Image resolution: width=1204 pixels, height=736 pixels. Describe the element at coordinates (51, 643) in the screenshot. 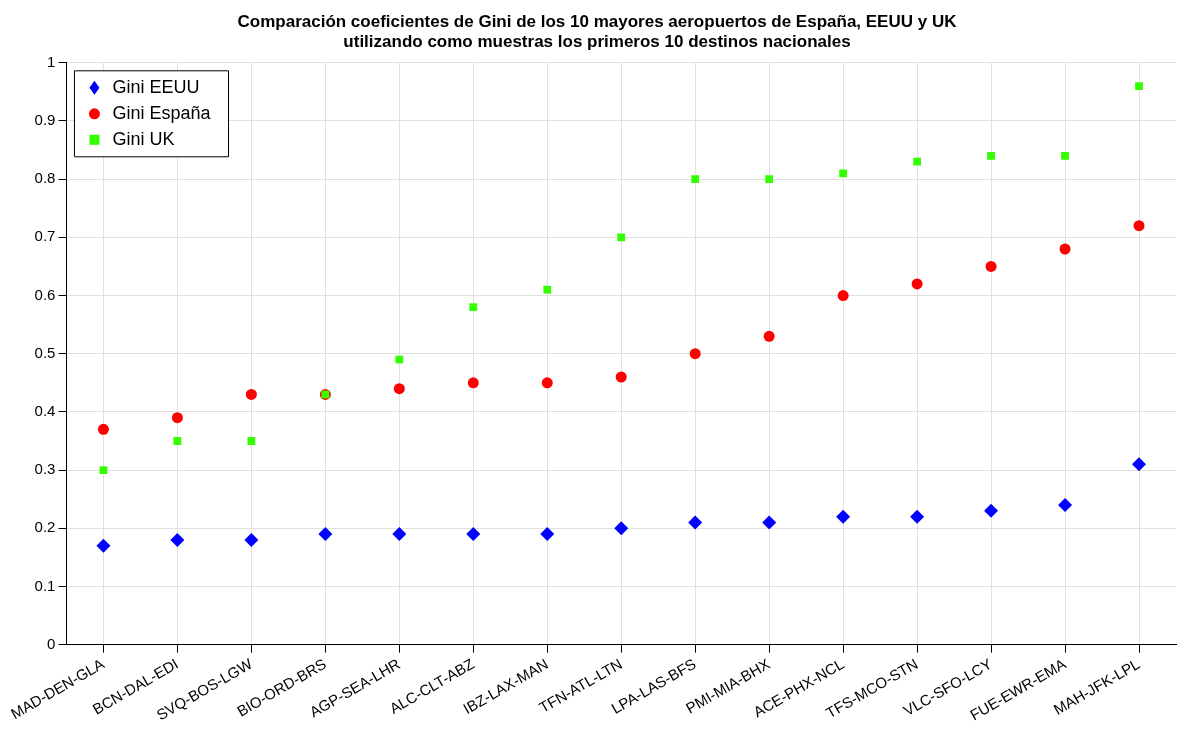

I see `y-tick-label: 0` at that location.